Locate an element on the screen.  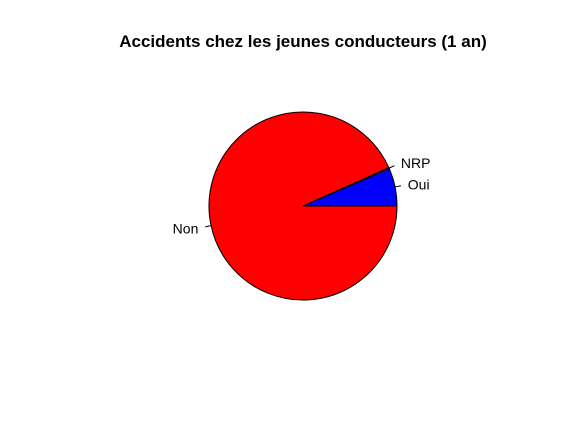
pie-slice-non is located at coordinates (303, 206).